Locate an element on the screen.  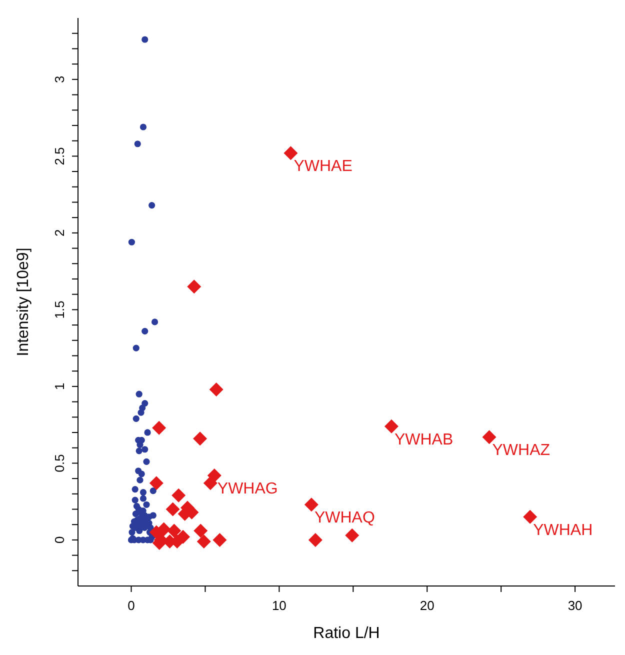
annotation: YWHAE is located at coordinates (323, 167).